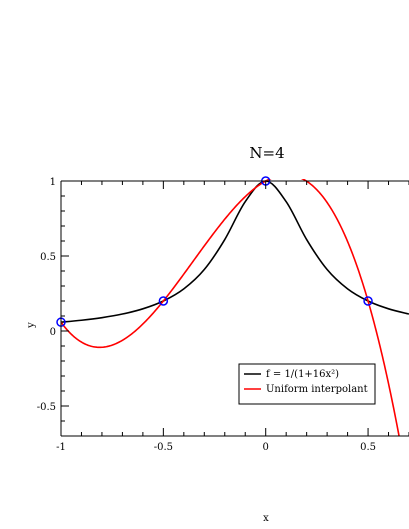 This screenshot has width=409, height=529. I want to click on legend-entry-2: Uniform interpolant, so click(317, 389).